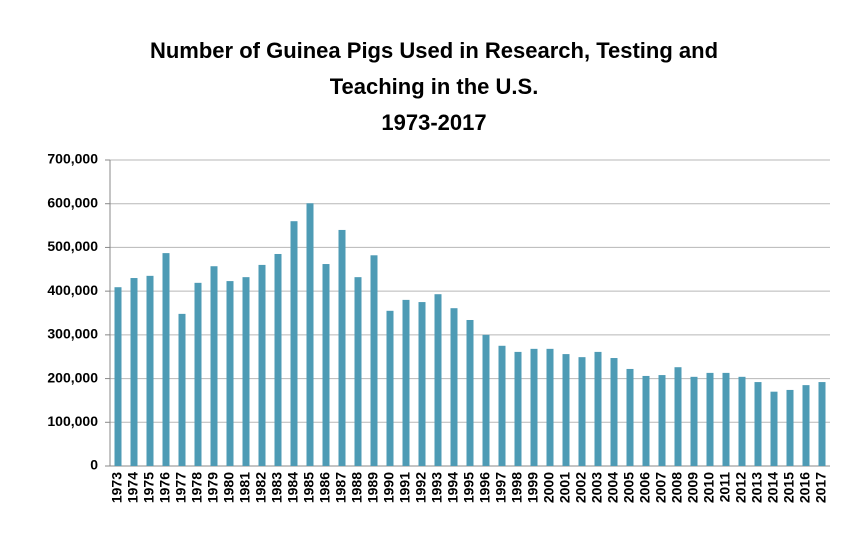 Image resolution: width=860 pixels, height=551 pixels. I want to click on x-tick-label: 2005, so click(629, 487).